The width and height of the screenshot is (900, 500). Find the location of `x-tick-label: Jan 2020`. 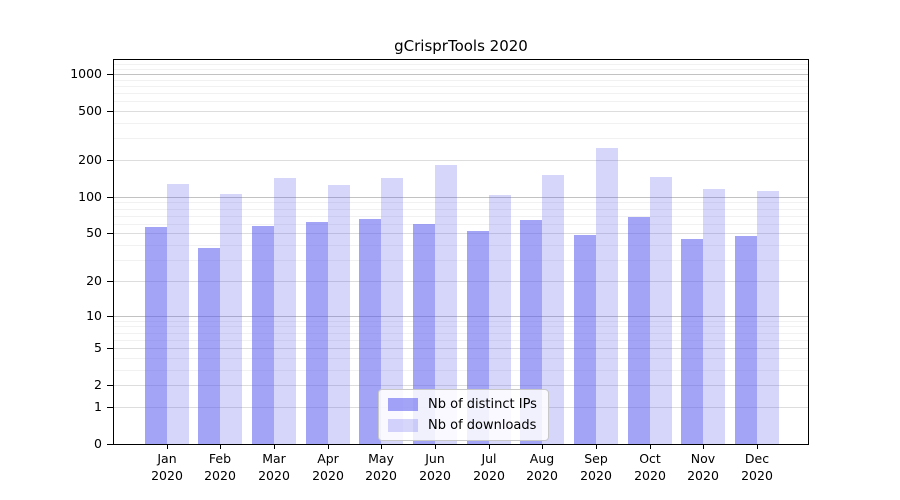

x-tick-label: Jan 2020 is located at coordinates (167, 467).